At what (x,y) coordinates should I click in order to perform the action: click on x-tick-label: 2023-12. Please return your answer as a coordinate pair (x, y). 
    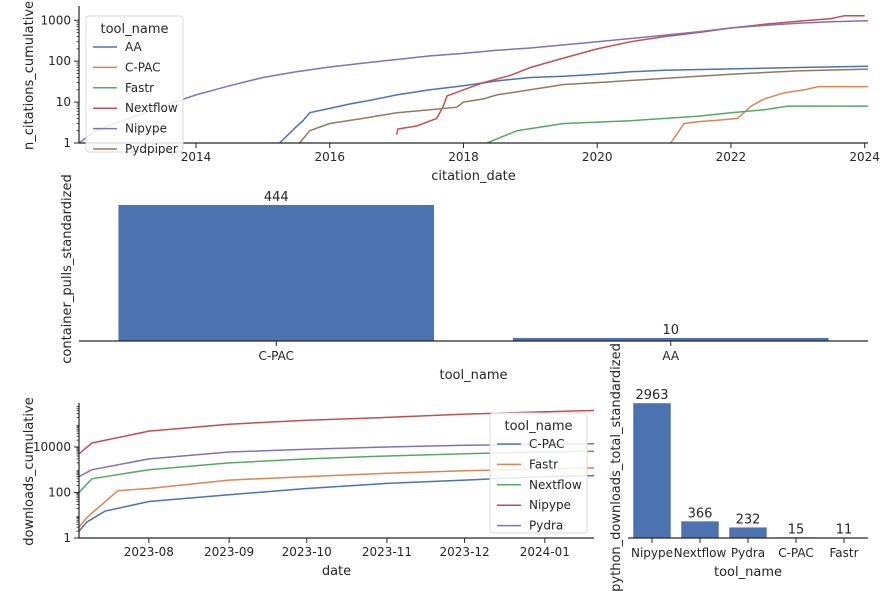
    Looking at the image, I should click on (465, 552).